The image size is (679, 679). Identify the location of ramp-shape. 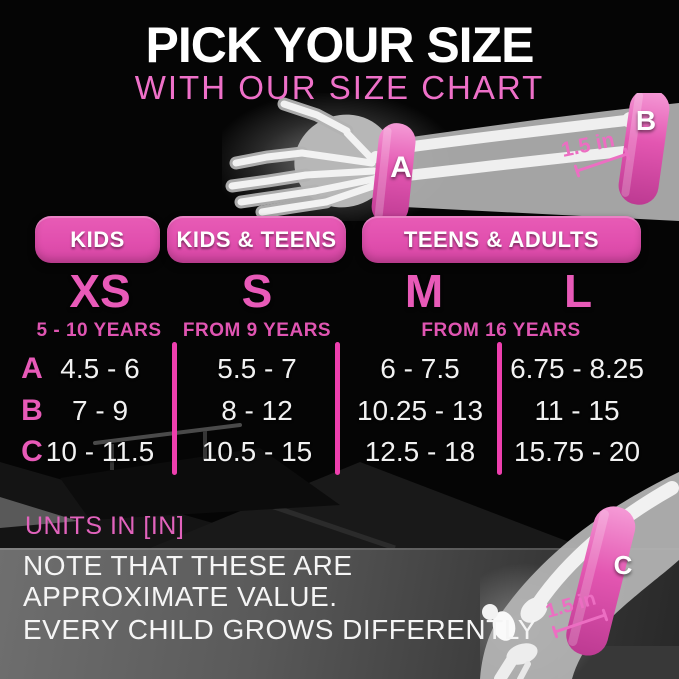
(367, 505).